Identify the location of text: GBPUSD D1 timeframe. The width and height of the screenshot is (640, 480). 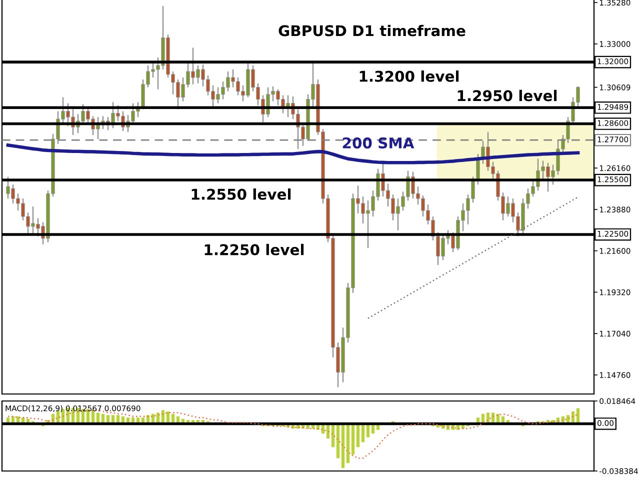
(372, 30).